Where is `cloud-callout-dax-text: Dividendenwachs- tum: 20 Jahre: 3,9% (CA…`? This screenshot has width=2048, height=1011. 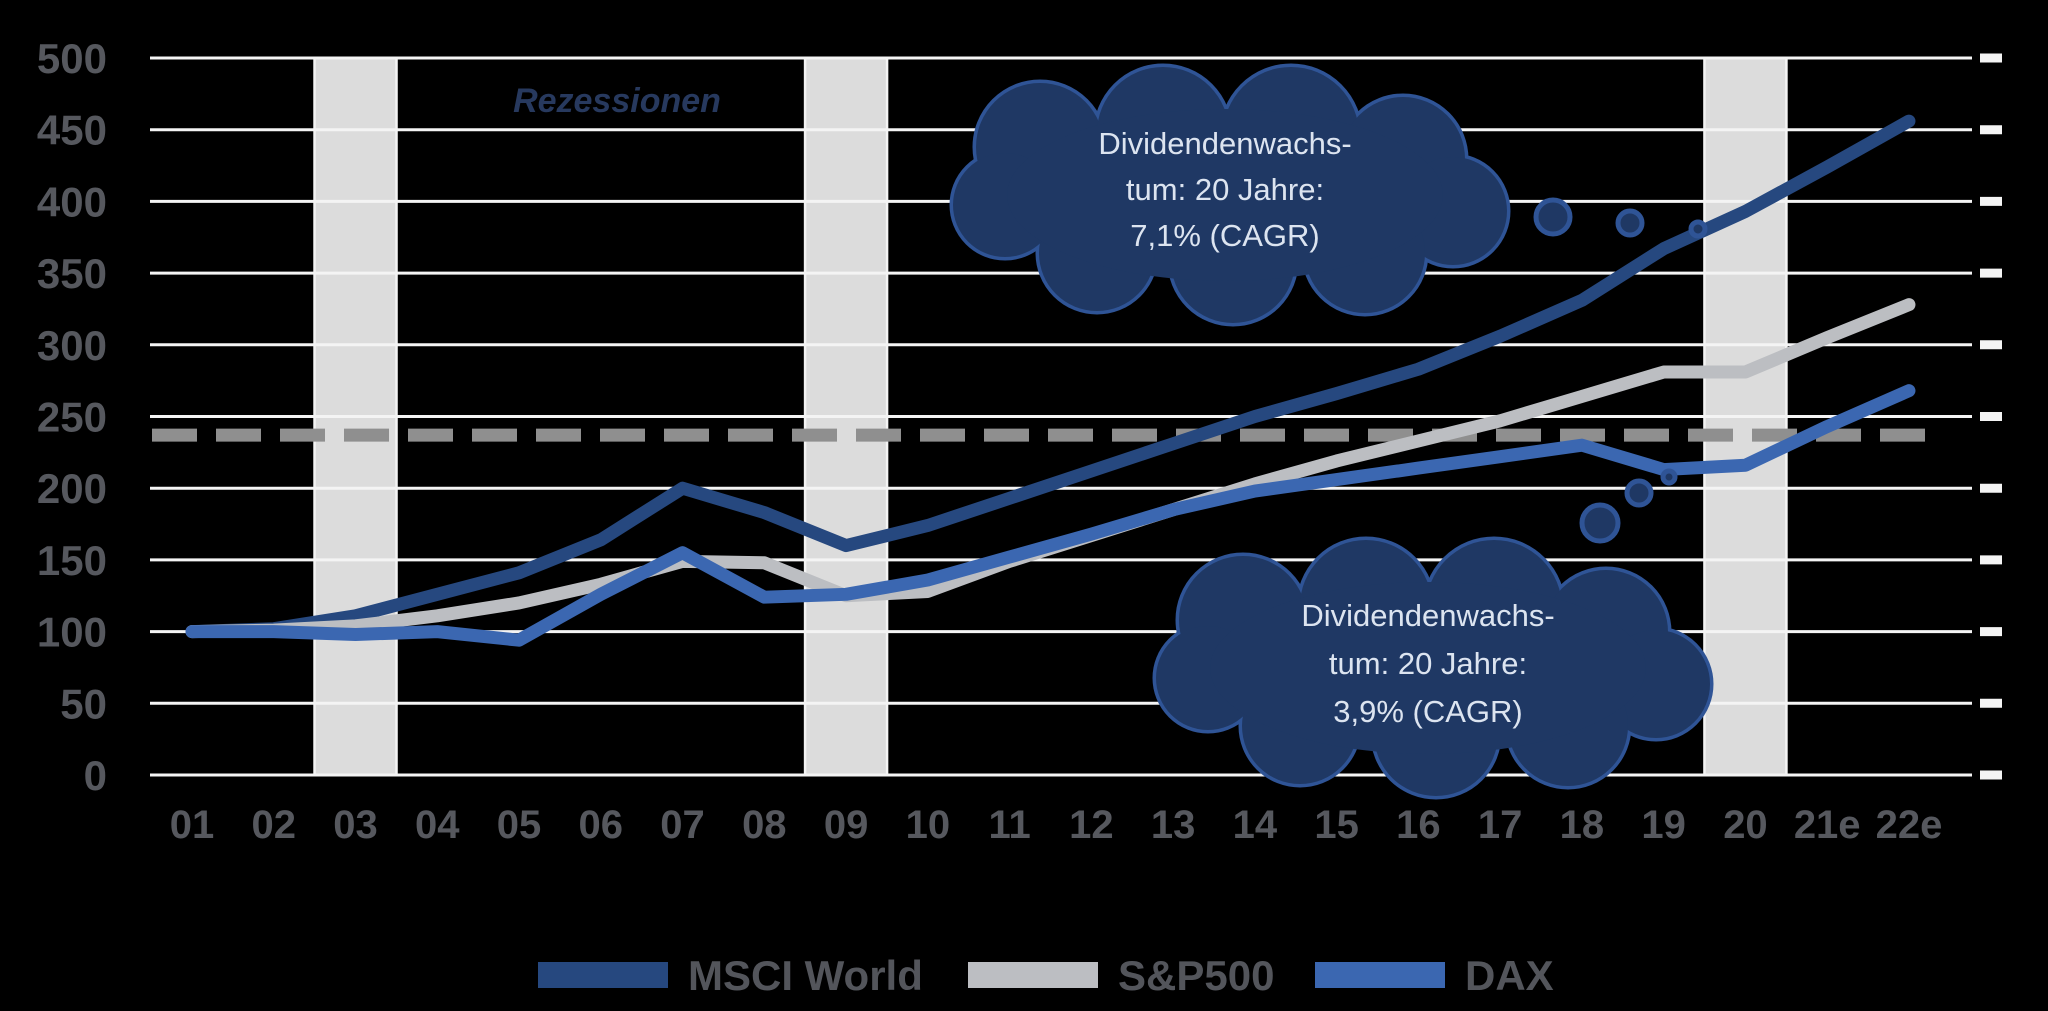 cloud-callout-dax-text: Dividendenwachs- tum: 20 Jahre: 3,9% (CA… is located at coordinates (1427, 663).